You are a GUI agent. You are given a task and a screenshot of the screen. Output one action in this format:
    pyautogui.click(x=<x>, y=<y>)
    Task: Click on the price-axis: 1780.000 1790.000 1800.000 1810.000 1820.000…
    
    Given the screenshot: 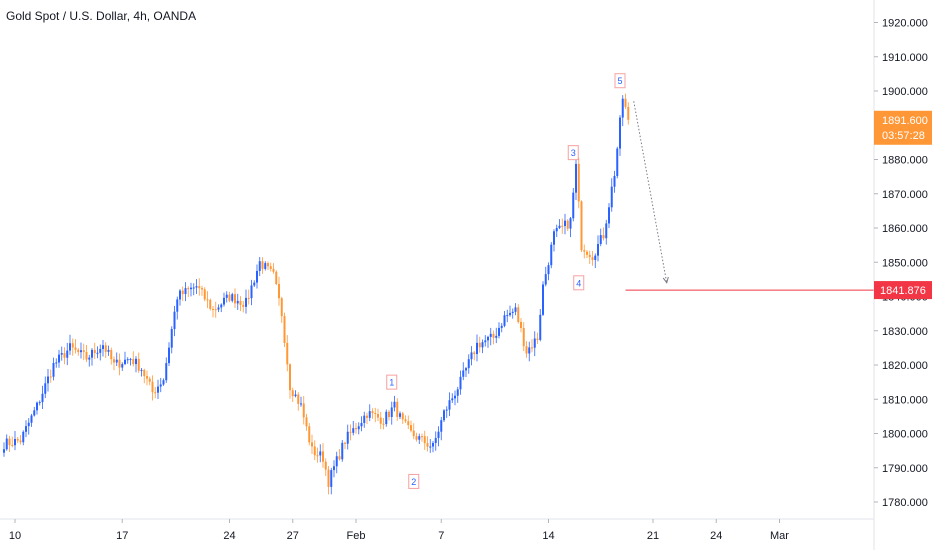 What is the action you would take?
    pyautogui.click(x=901, y=264)
    